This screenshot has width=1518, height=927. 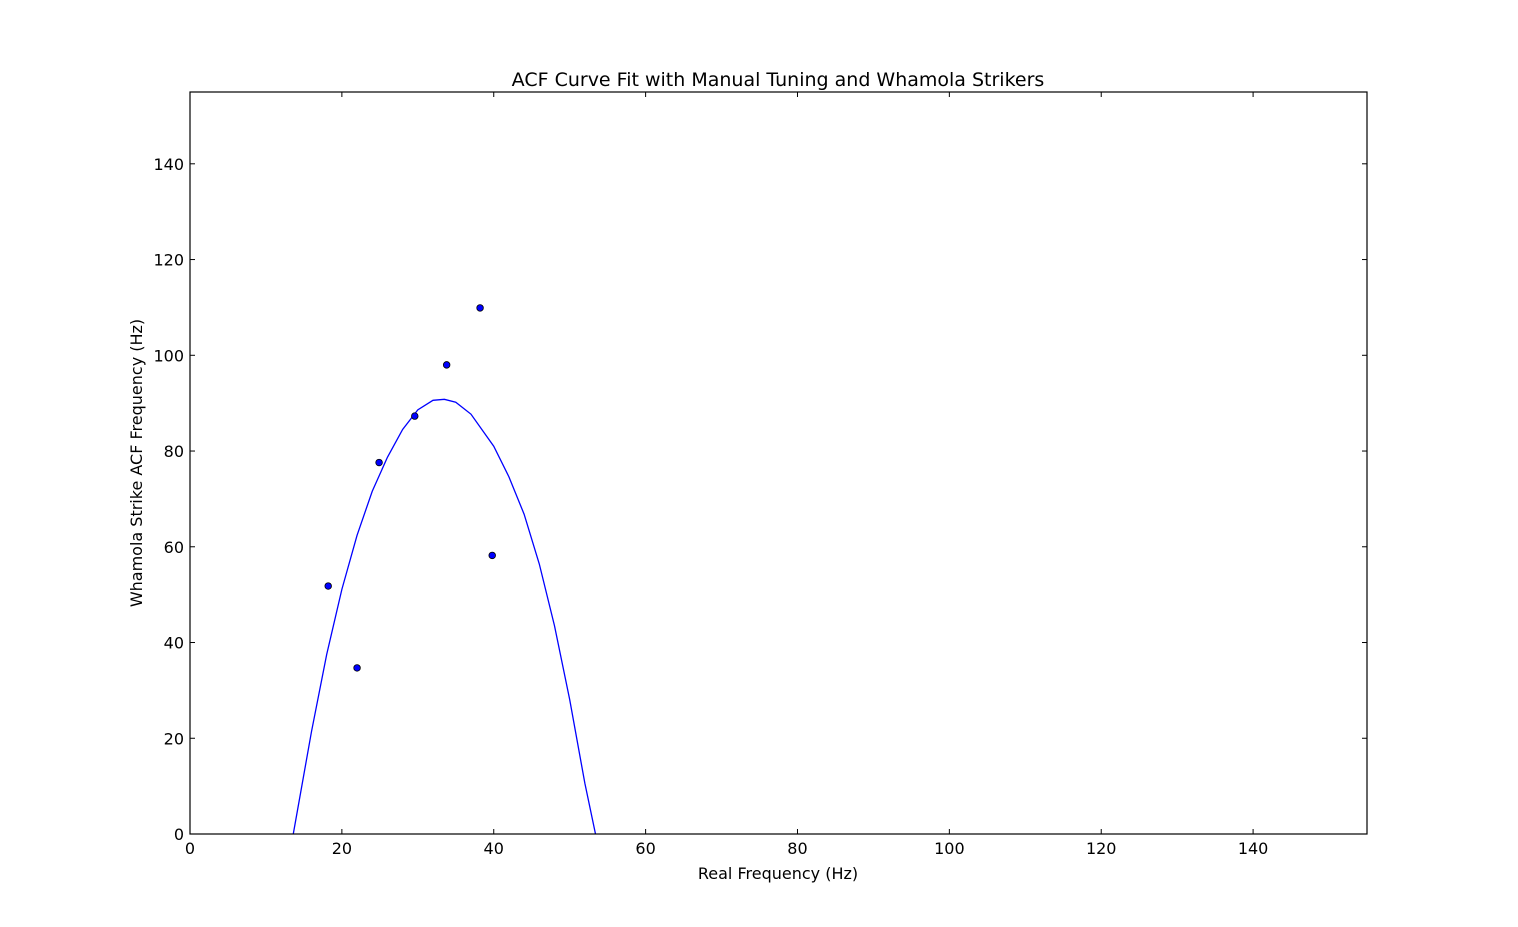 What do you see at coordinates (645, 848) in the screenshot?
I see `x-tick-label: 60` at bounding box center [645, 848].